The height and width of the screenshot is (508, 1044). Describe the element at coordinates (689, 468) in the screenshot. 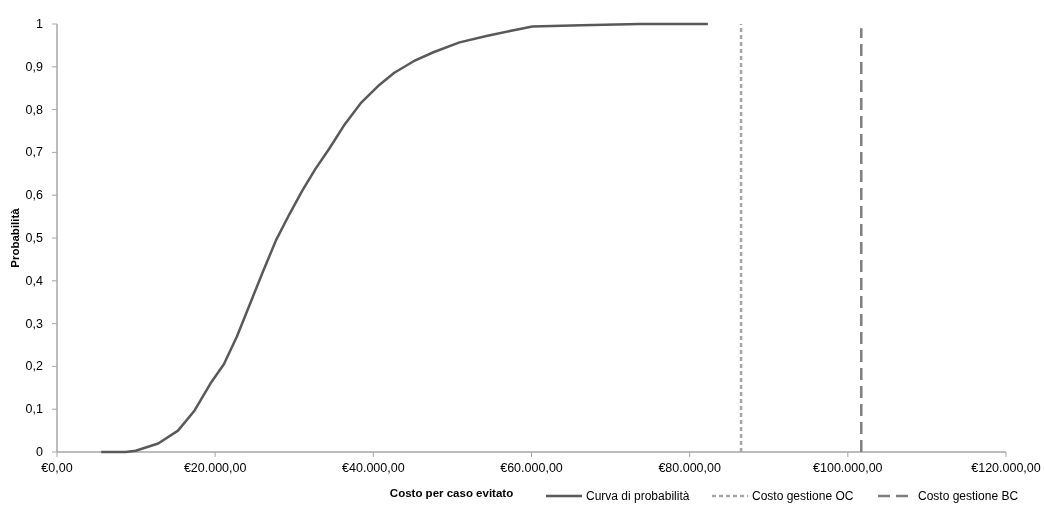

I see `x-tick-label: €80.000,00` at that location.